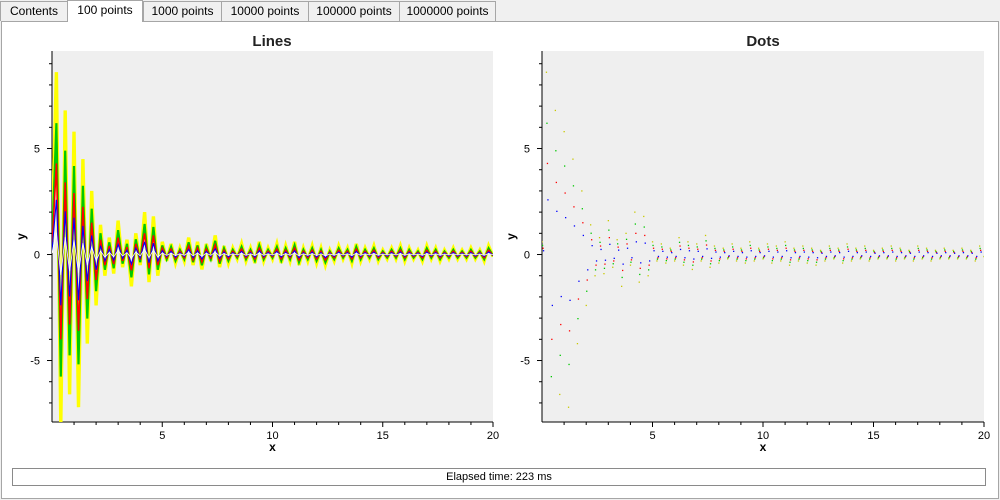 The width and height of the screenshot is (1000, 500). What do you see at coordinates (272, 447) in the screenshot?
I see `x-axis-label: x` at bounding box center [272, 447].